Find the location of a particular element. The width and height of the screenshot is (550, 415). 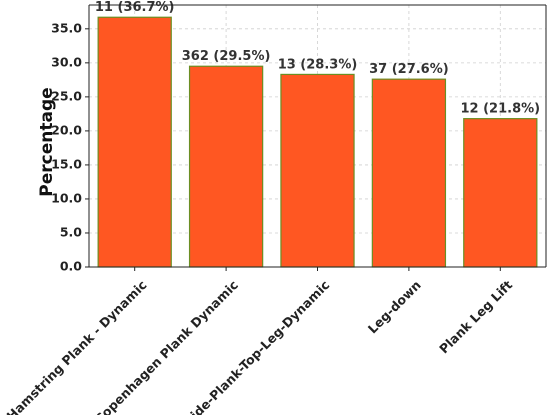

y-tick-label: 15.0 is located at coordinates (66, 163).